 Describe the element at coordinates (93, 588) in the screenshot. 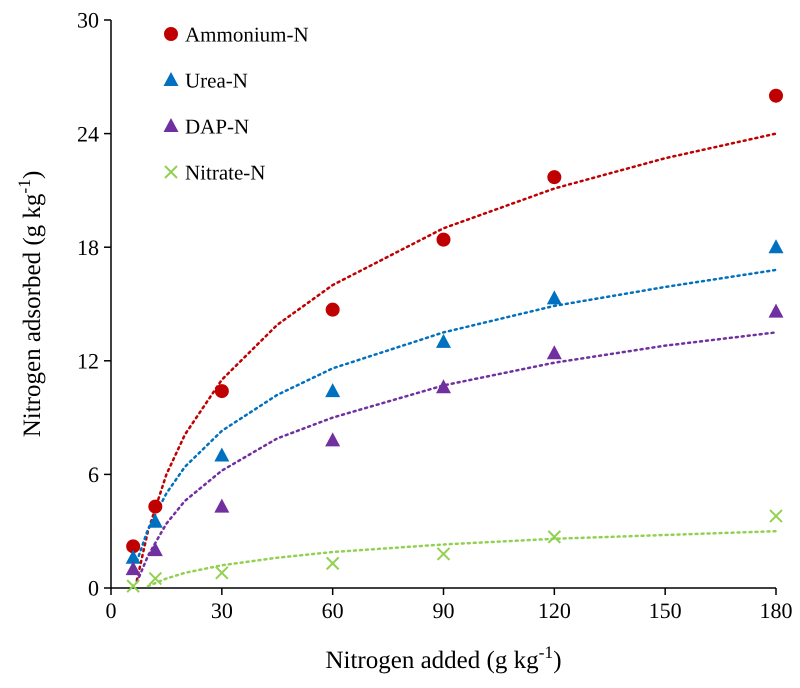

I see `y-tick-label: 0` at that location.